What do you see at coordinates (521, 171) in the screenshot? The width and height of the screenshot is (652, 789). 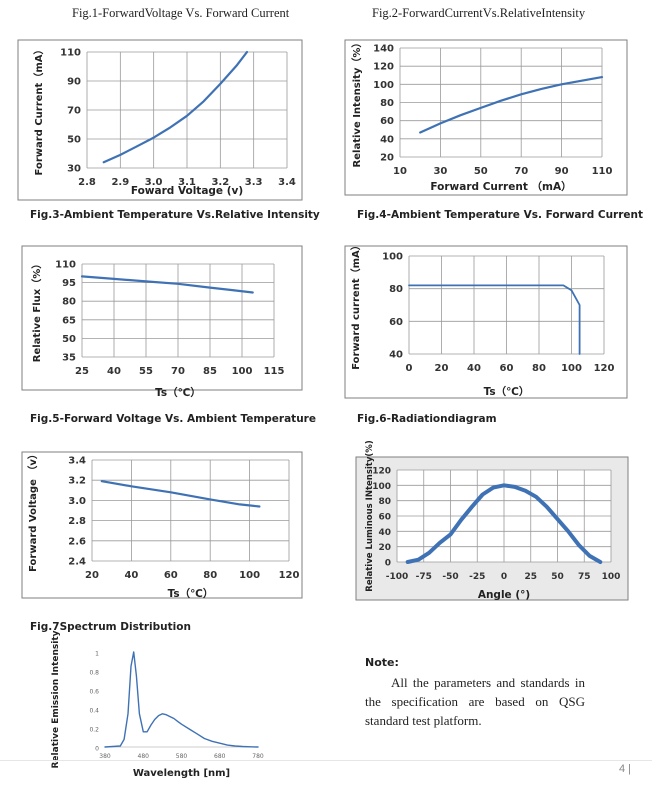 I see `fig2-xtick-label: 70` at bounding box center [521, 171].